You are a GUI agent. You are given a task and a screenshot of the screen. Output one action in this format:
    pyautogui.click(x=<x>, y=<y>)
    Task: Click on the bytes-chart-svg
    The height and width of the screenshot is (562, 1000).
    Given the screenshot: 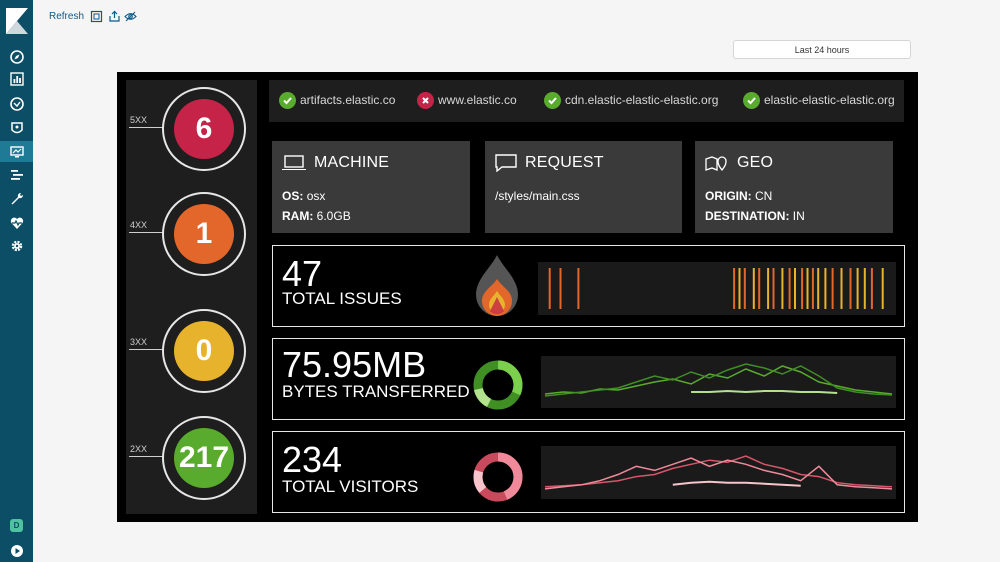 What is the action you would take?
    pyautogui.click(x=718, y=380)
    